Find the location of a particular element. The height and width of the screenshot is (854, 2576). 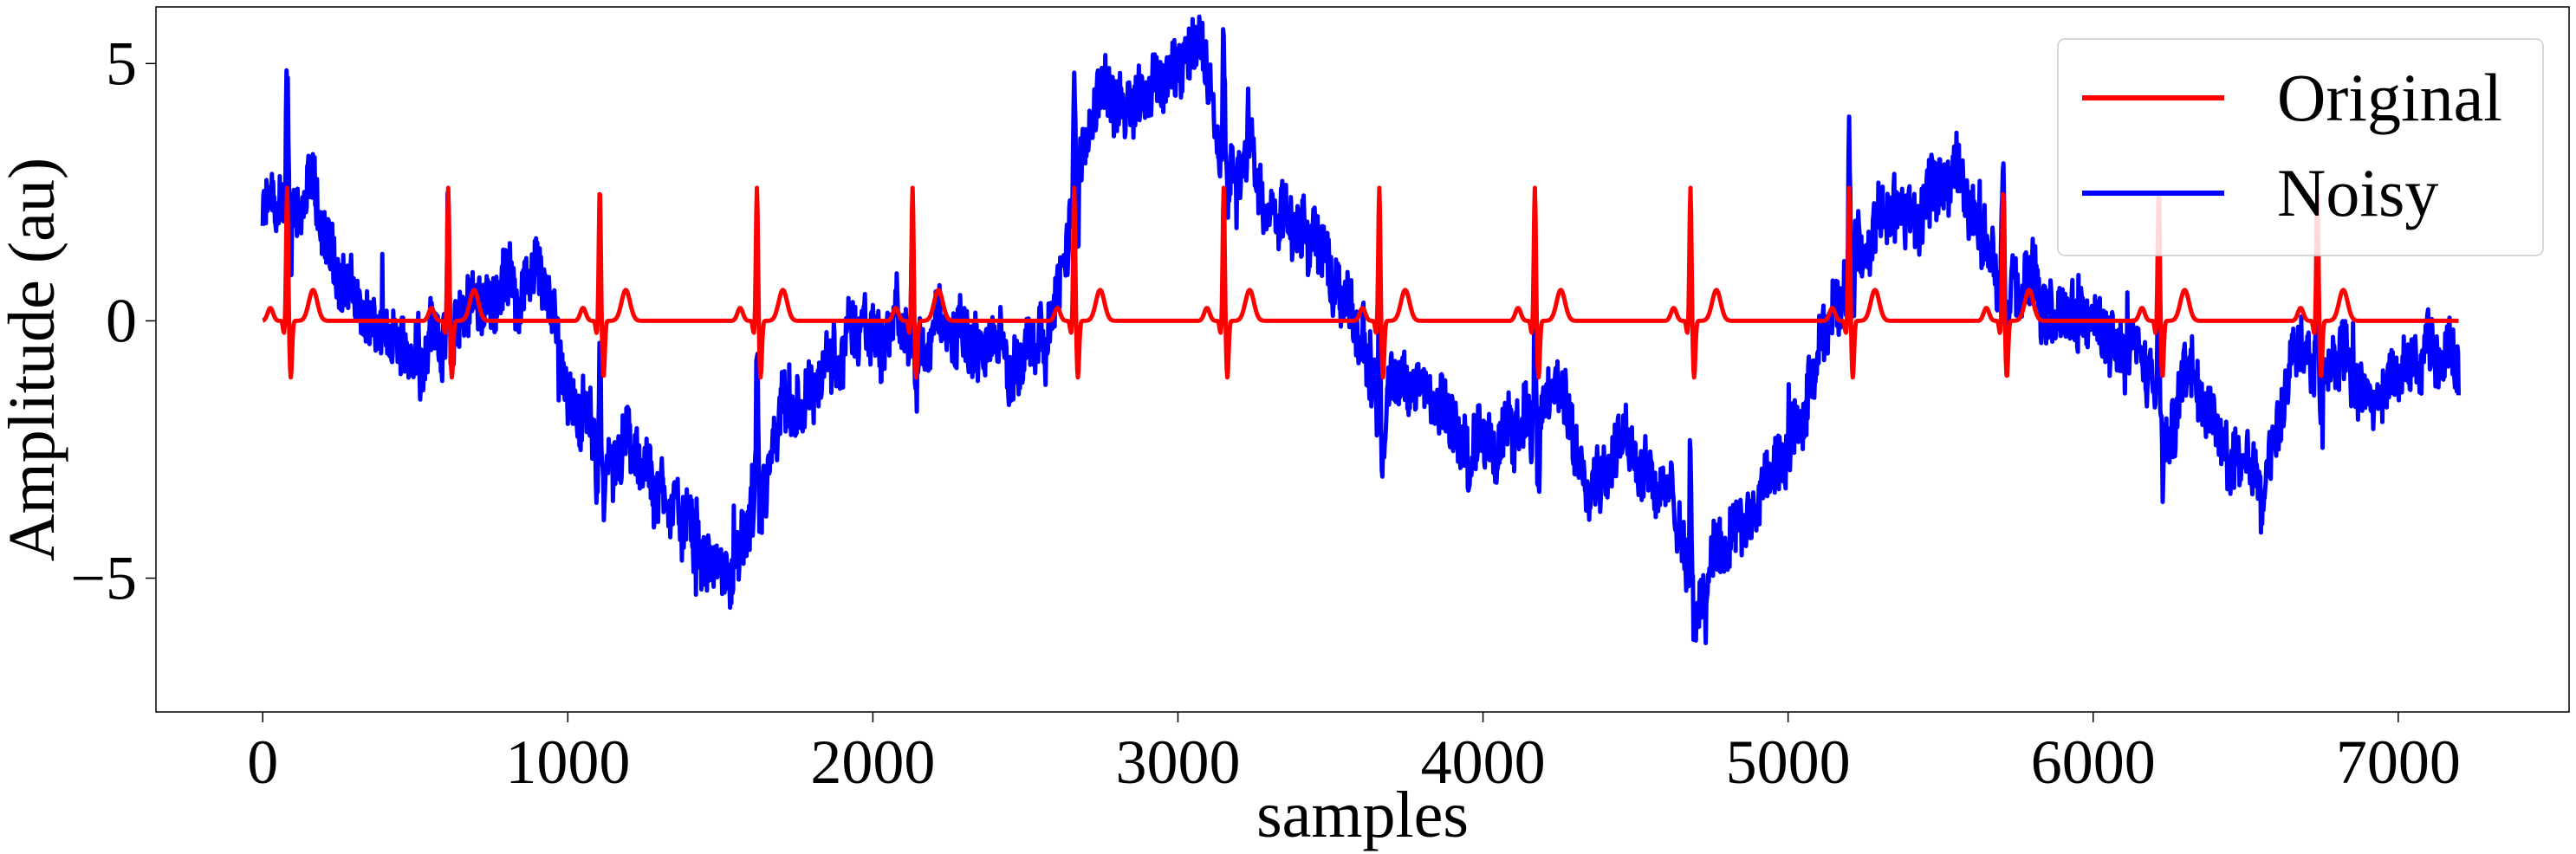

x-tick-label: 6000 is located at coordinates (2093, 762).